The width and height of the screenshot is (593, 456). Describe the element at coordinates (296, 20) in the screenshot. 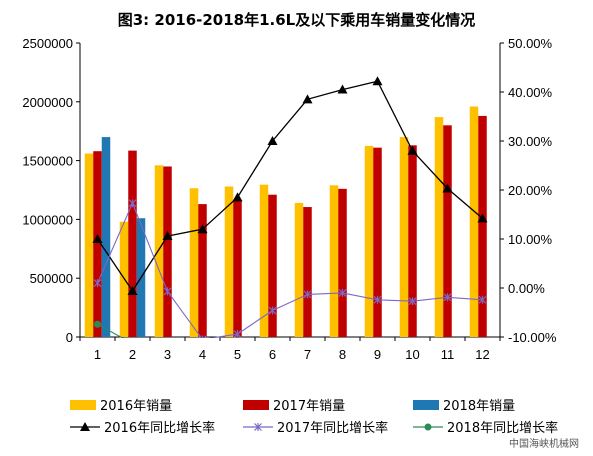

I see `chart-title: 图3: 2016-2018年1.6L及以下乘用车销量变化情况` at that location.